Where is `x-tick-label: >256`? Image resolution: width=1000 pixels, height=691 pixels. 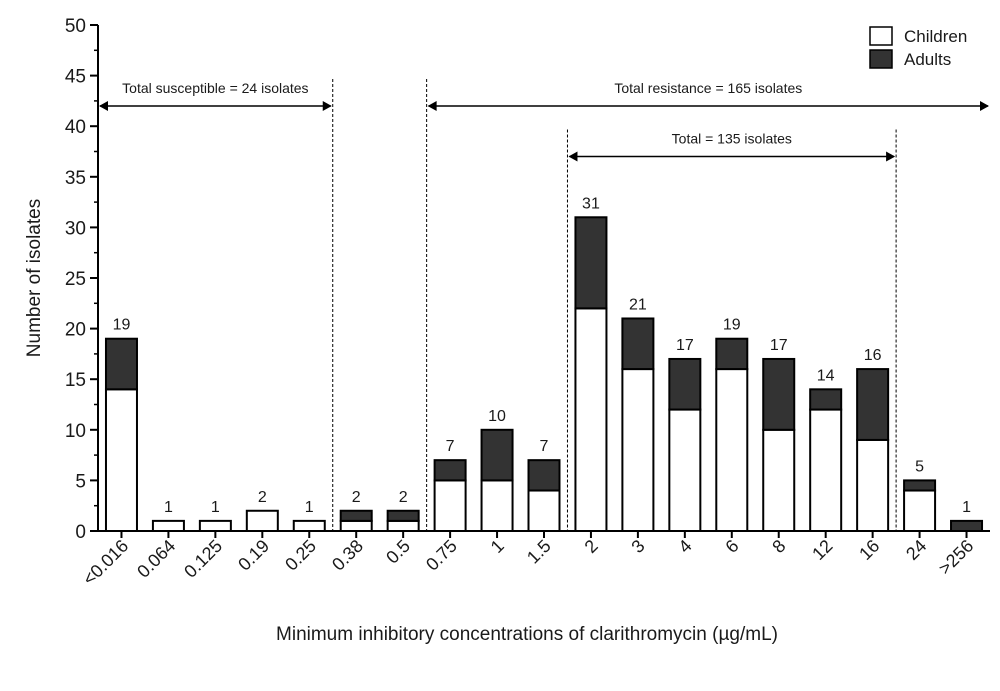 x-tick-label: >256 is located at coordinates (956, 557).